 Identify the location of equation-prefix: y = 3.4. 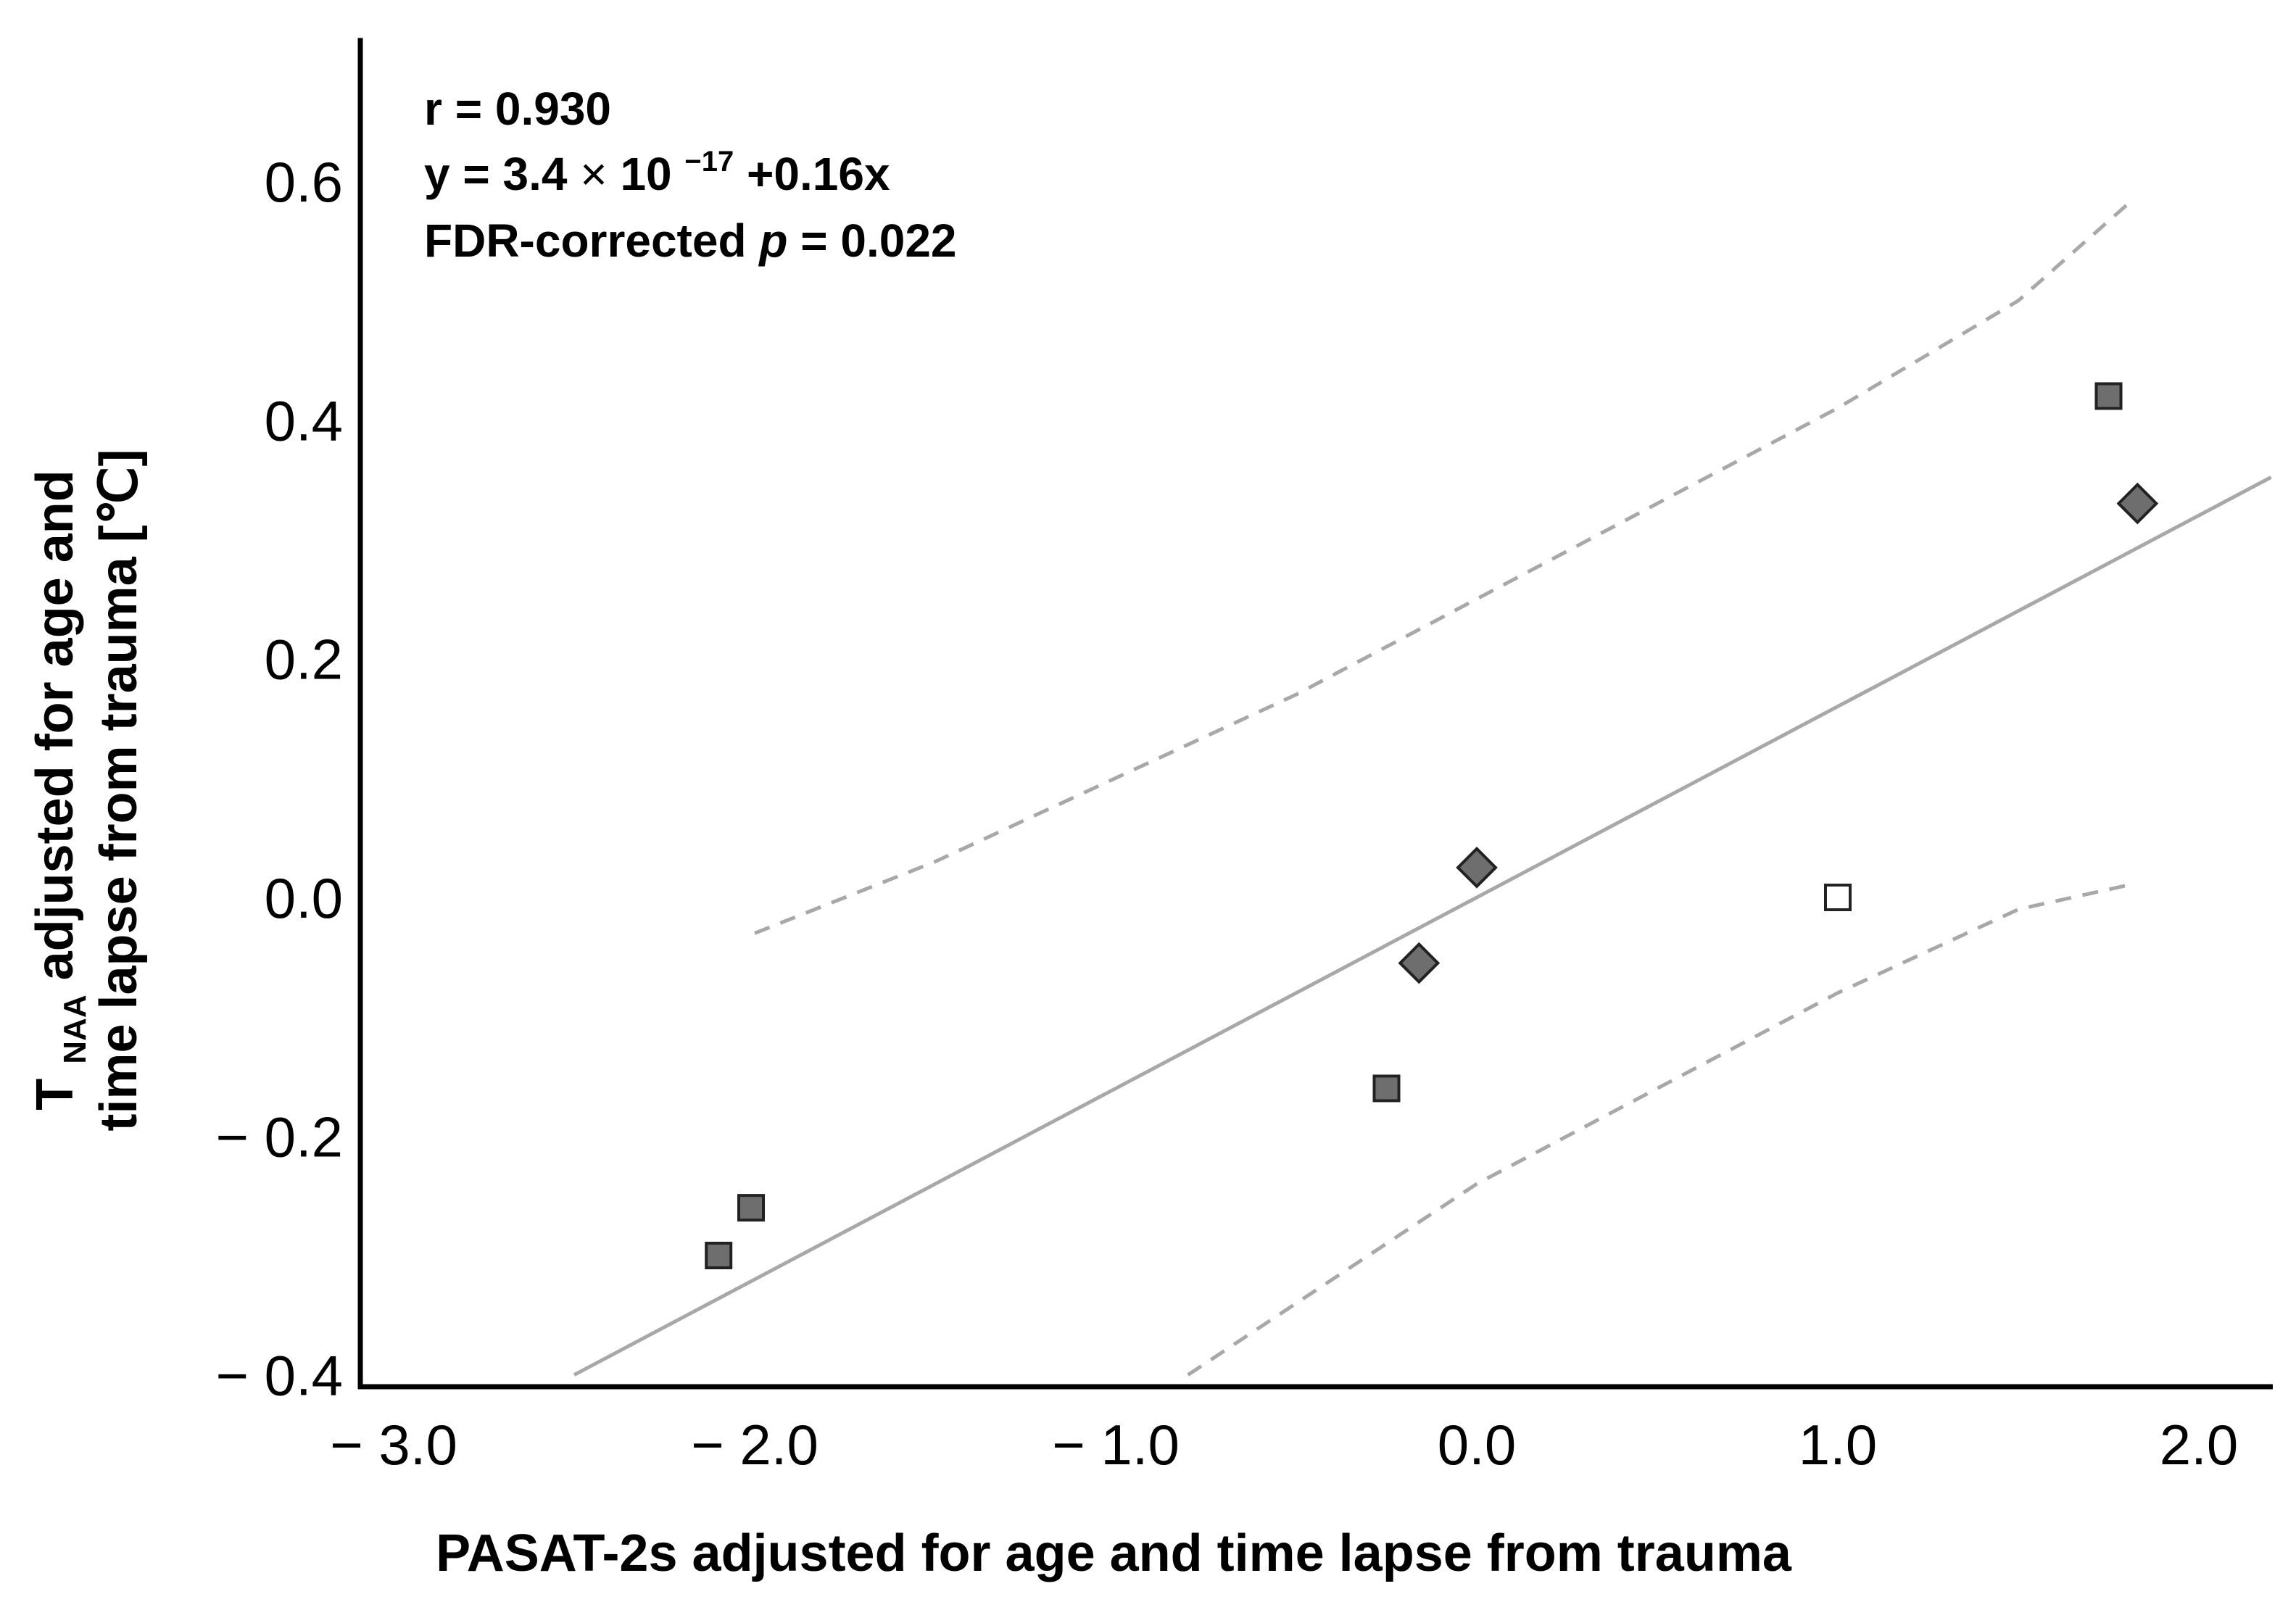
(496, 174).